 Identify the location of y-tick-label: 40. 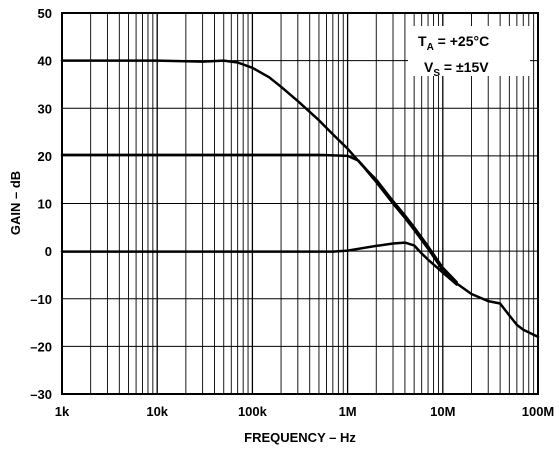
(45, 61).